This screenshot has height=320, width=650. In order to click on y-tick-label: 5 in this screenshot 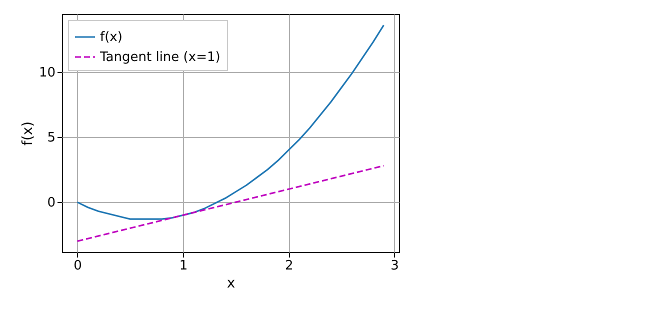, I will do `click(51, 138)`.